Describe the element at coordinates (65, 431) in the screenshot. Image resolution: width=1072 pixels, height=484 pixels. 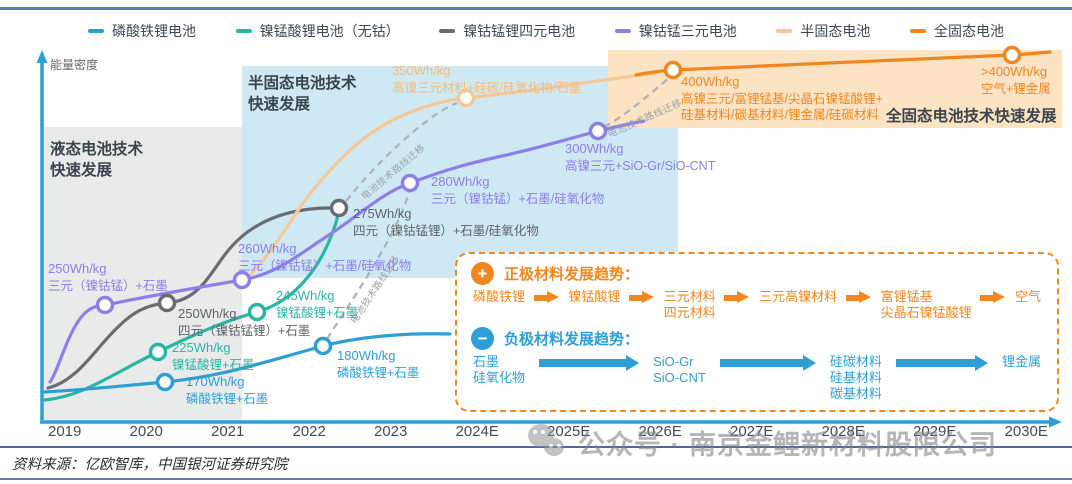
I see `tick-2019: 2019` at that location.